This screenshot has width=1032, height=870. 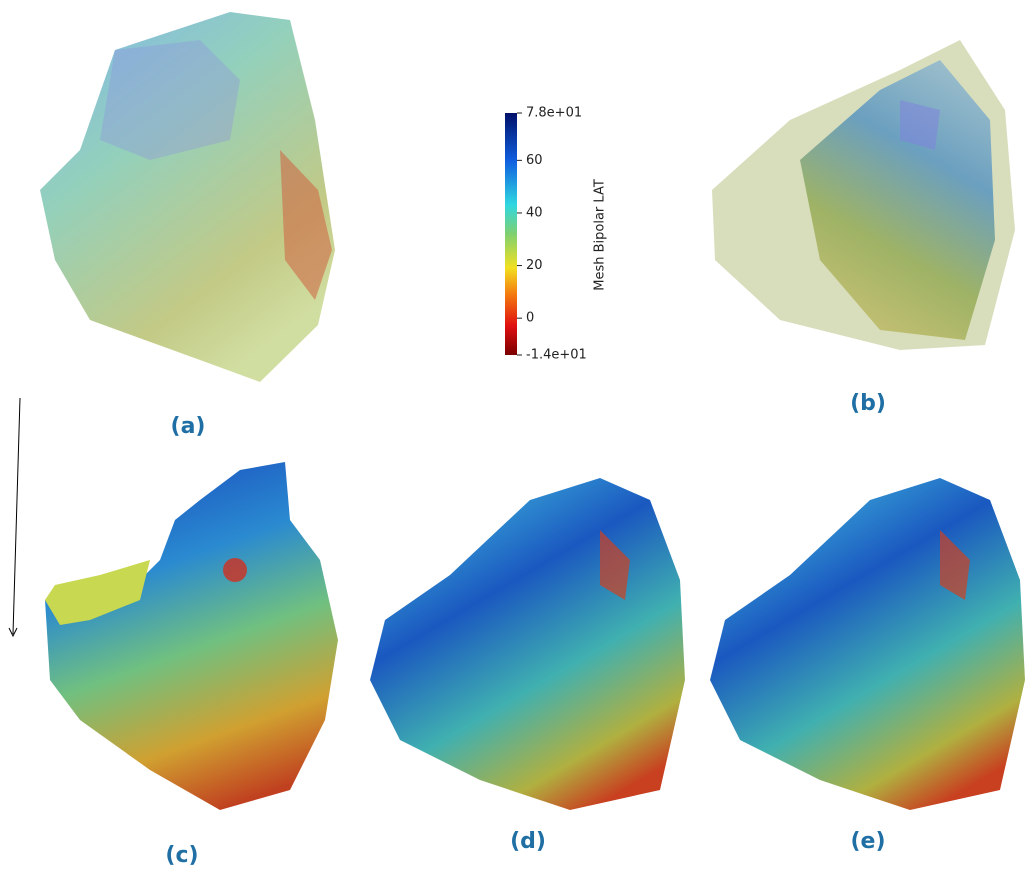 What do you see at coordinates (527, 644) in the screenshot?
I see `mesh-d` at bounding box center [527, 644].